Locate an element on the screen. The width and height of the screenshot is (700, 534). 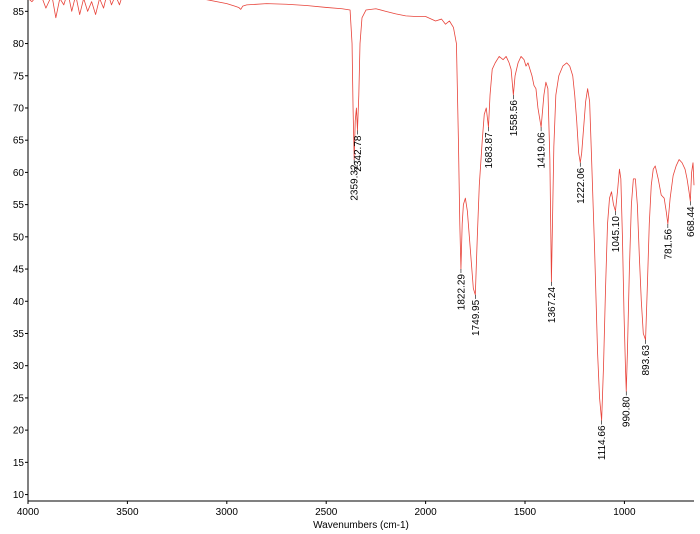
y-tick-label: 15 is located at coordinates (19, 463).